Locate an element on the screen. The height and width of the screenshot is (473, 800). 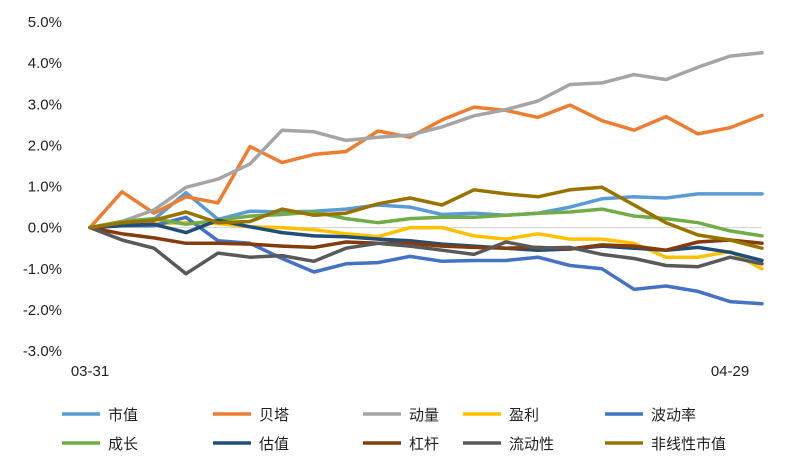
legend-label: 市值 is located at coordinates (123, 415).